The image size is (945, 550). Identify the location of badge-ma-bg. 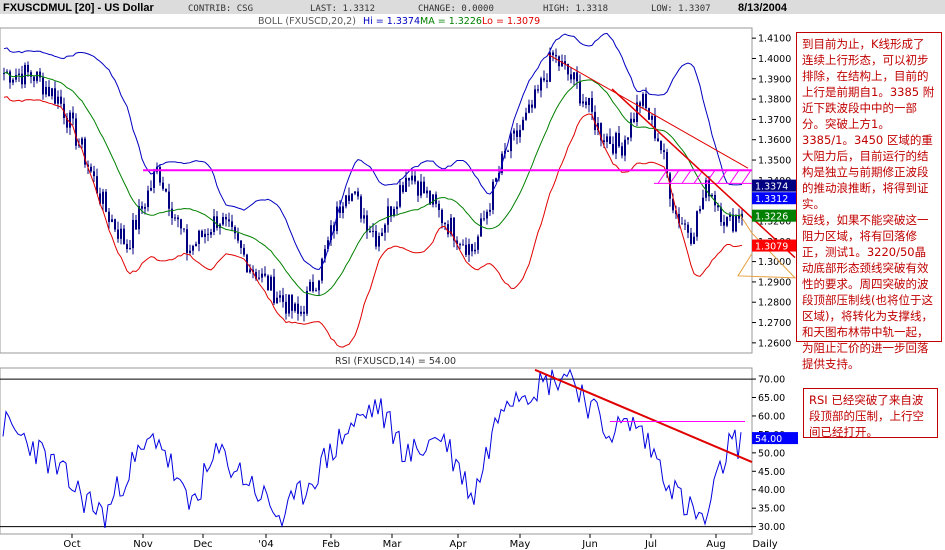
(775, 215).